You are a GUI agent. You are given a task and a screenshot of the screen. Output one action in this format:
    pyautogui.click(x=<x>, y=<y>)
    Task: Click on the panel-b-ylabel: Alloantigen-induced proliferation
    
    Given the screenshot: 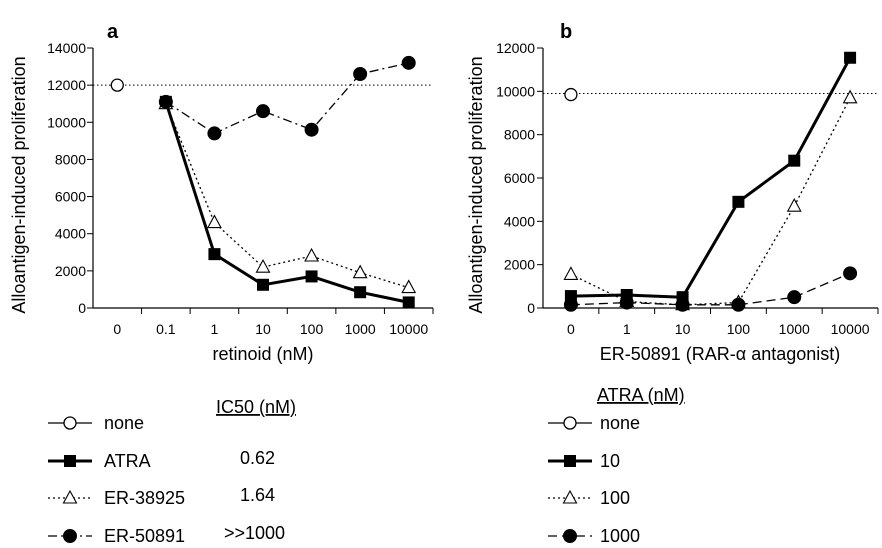 What is the action you would take?
    pyautogui.click(x=476, y=184)
    